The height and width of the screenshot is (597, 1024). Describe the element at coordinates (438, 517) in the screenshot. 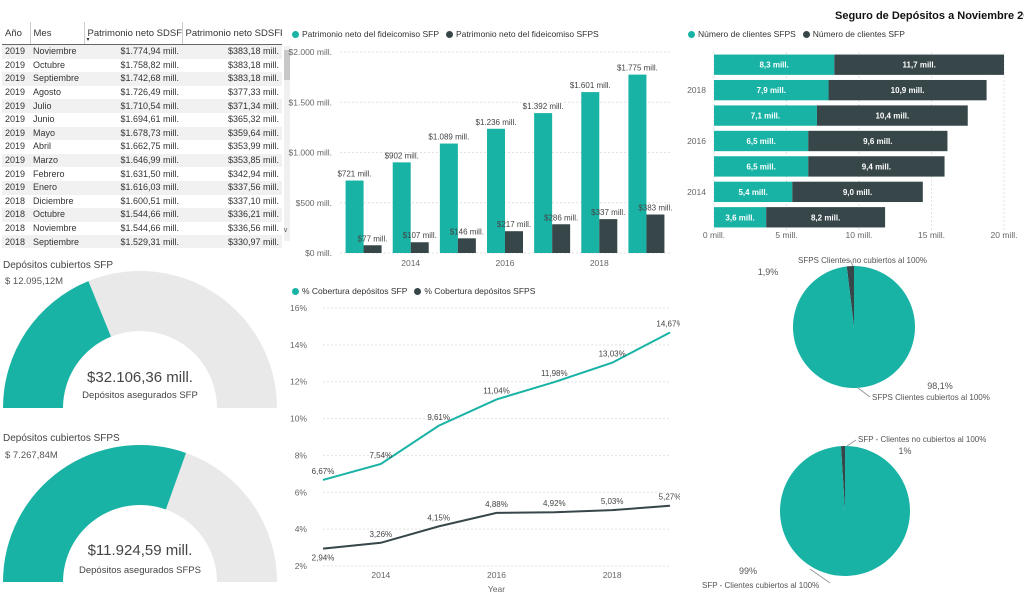

I see `data-label-sfps: 4,15%` at that location.